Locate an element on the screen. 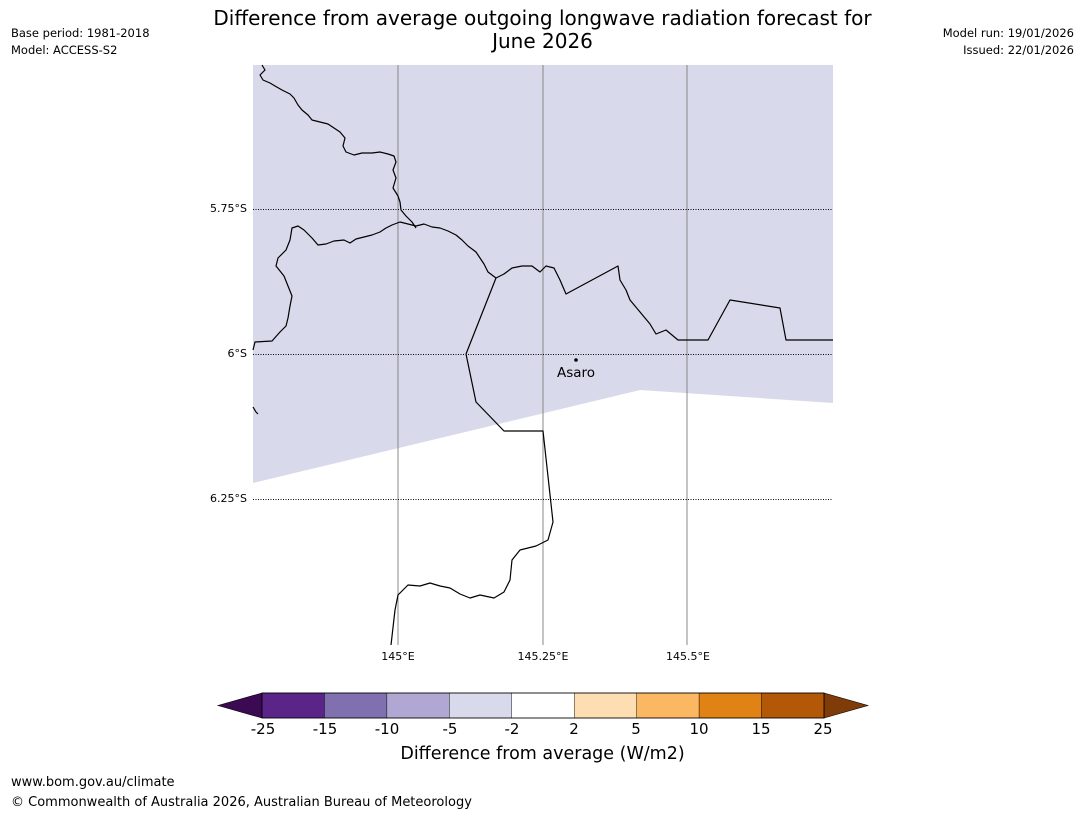  footer-url: www.bom.gov.au/climate is located at coordinates (93, 782).